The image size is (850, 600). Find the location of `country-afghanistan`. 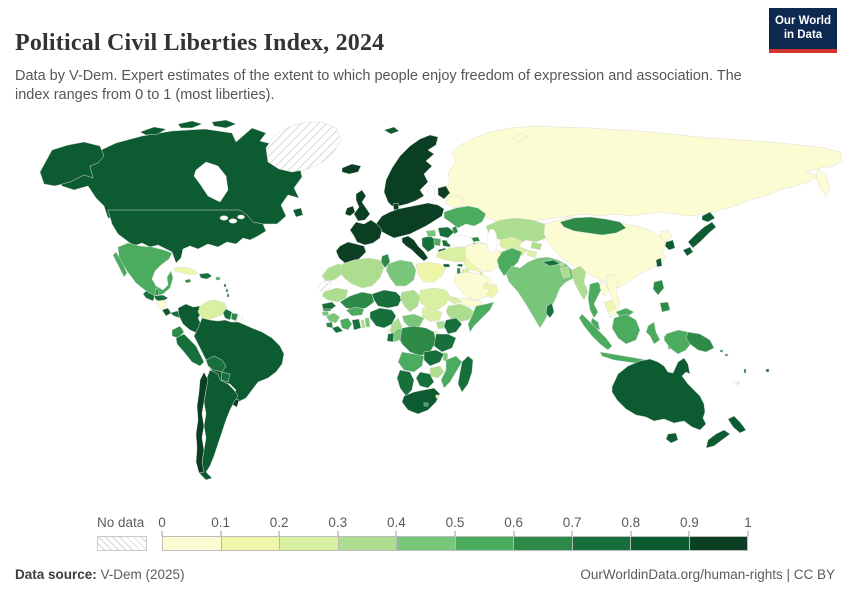

country-afghanistan is located at coordinates (511, 244).